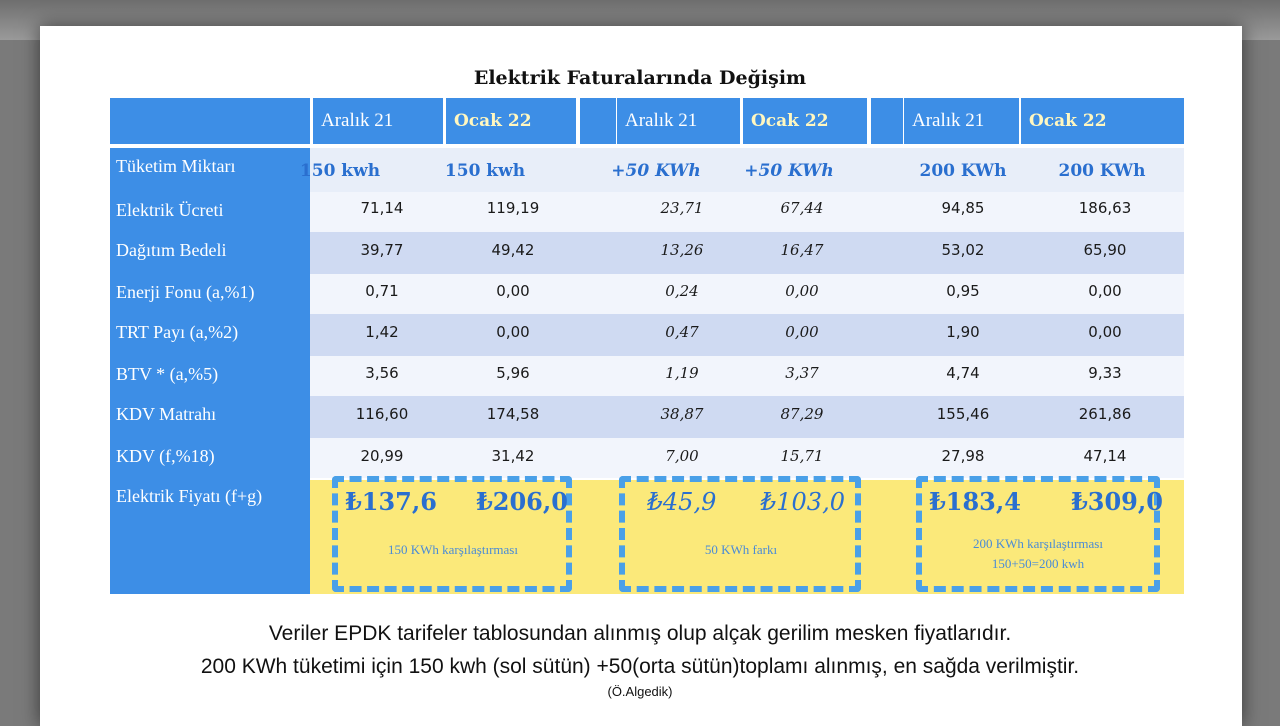  What do you see at coordinates (682, 208) in the screenshot?
I see `value-cell: 23,71` at bounding box center [682, 208].